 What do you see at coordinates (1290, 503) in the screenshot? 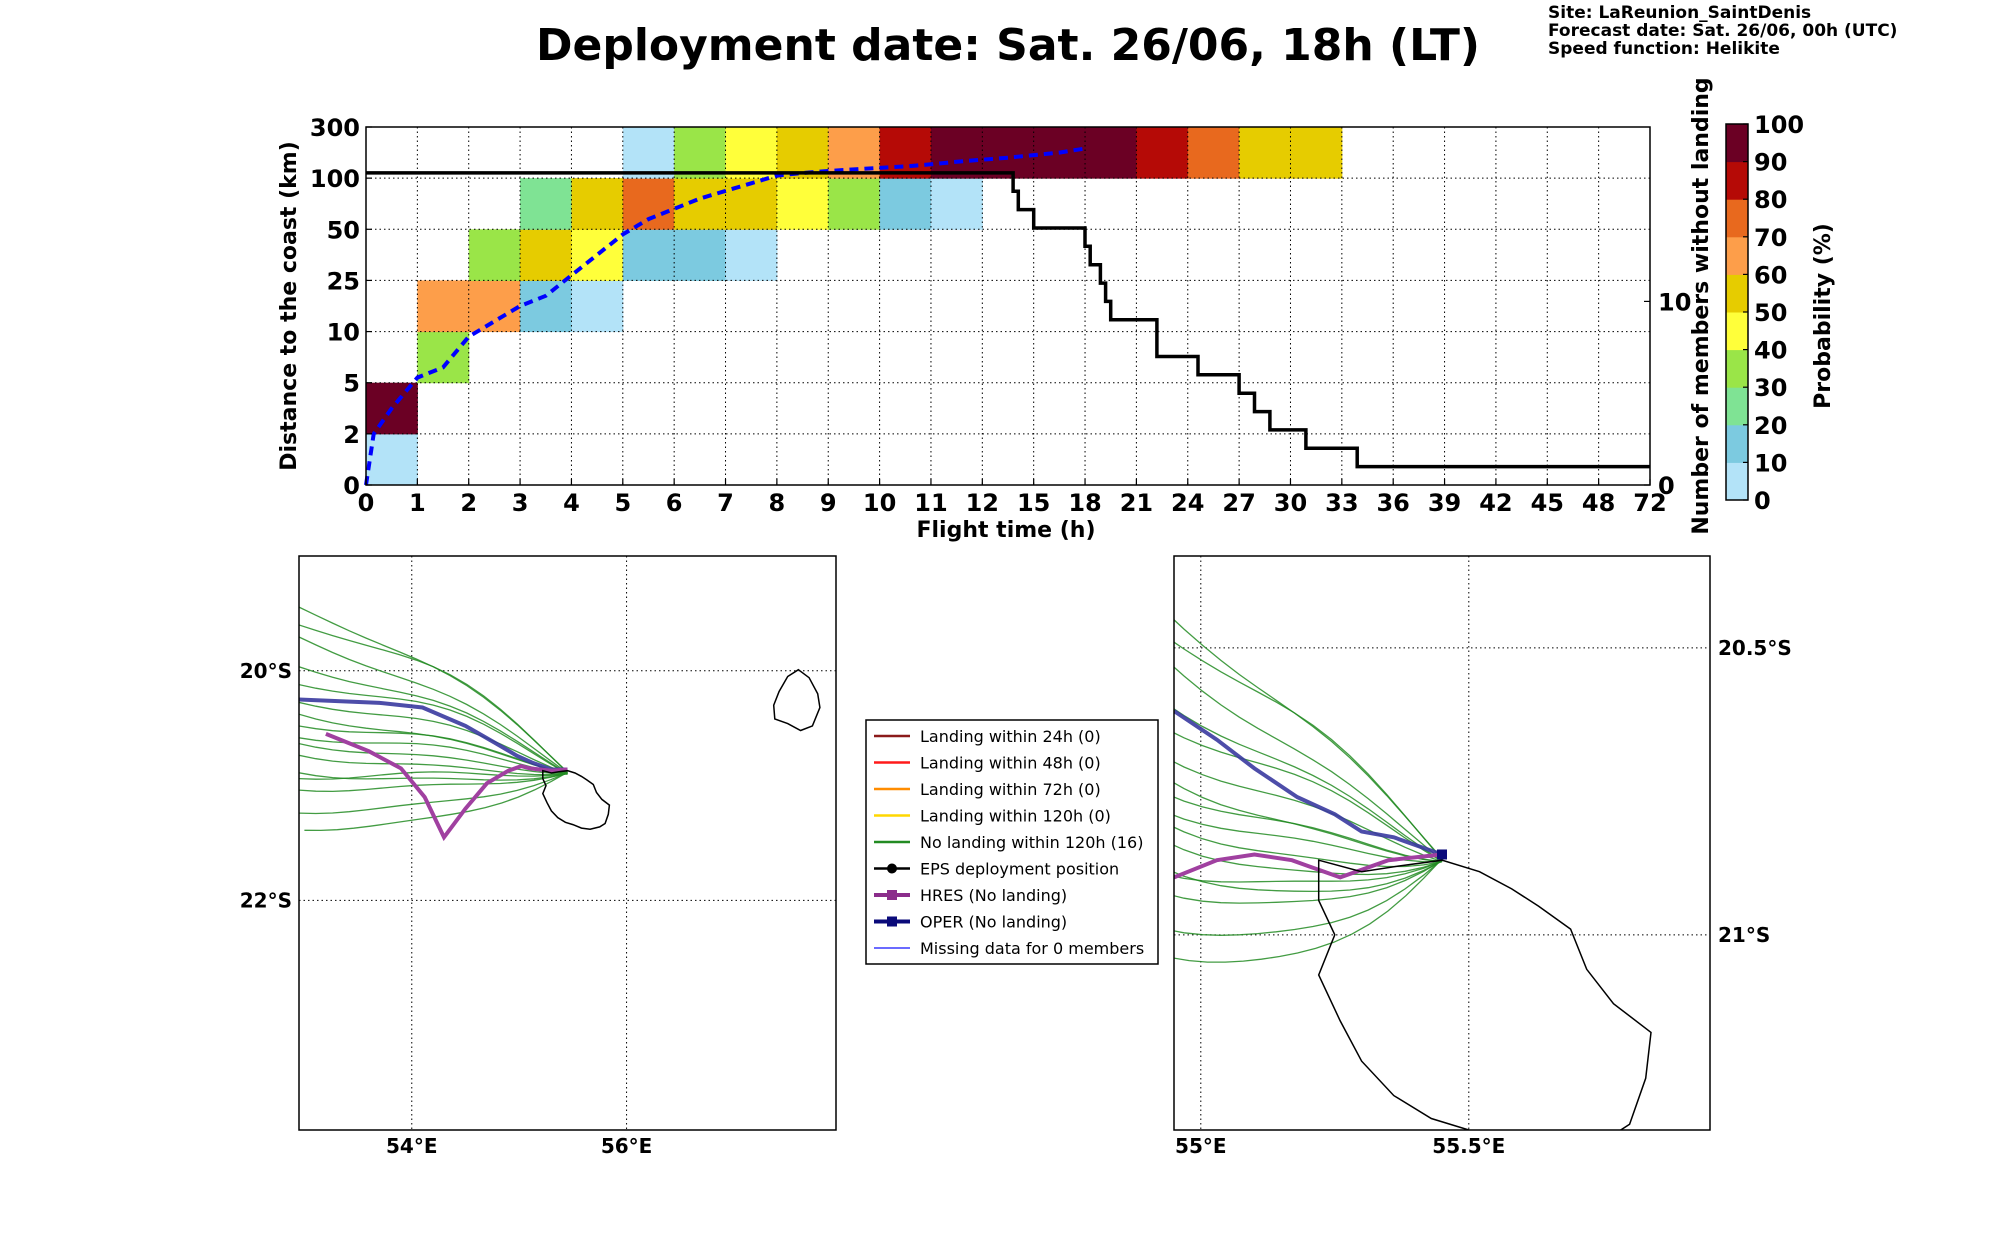
I see `x-tick-label: 30` at bounding box center [1290, 503].